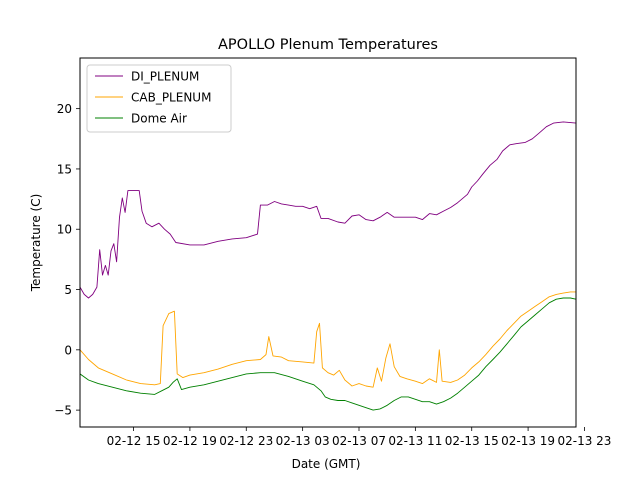 The image size is (640, 480). I want to click on x-tick-label: 02-12 15, so click(134, 441).